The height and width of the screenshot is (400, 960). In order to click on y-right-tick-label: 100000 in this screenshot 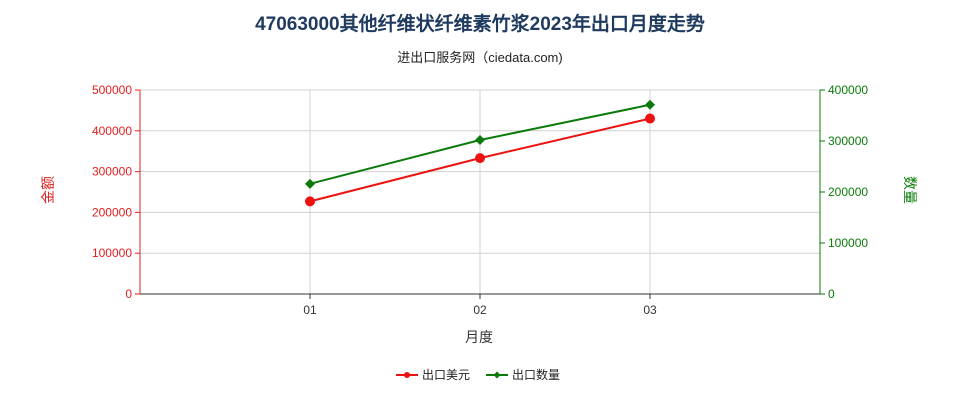, I will do `click(848, 243)`.